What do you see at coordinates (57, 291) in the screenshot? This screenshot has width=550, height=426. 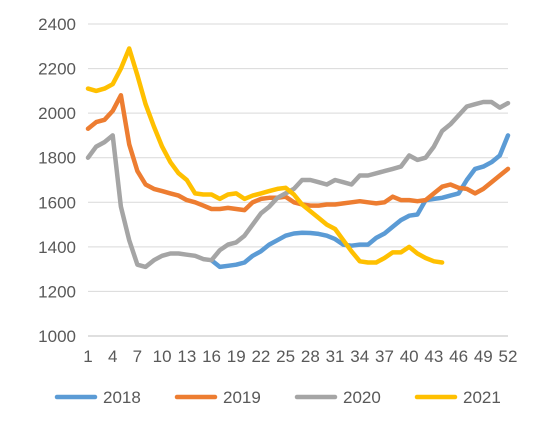 I see `y-tick-label: 1200` at bounding box center [57, 291].